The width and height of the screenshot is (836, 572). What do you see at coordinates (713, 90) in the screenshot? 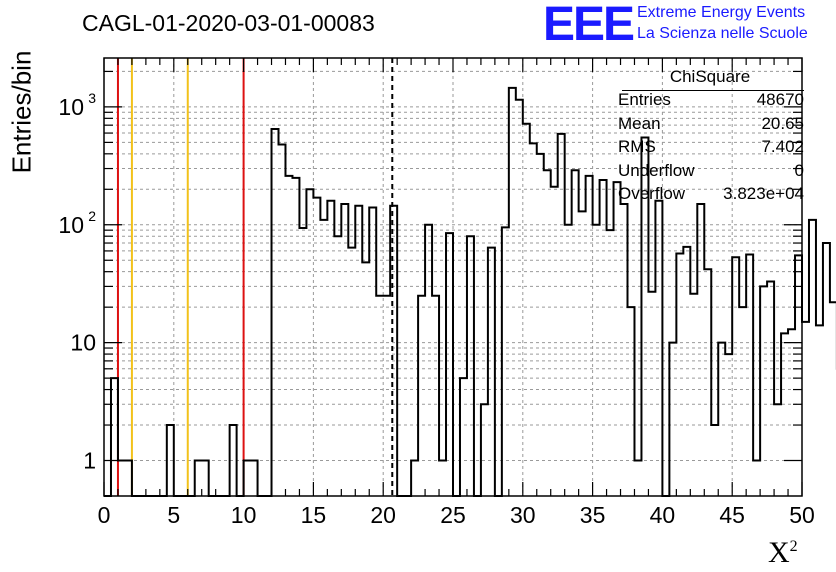
I see `stats-divider` at bounding box center [713, 90].